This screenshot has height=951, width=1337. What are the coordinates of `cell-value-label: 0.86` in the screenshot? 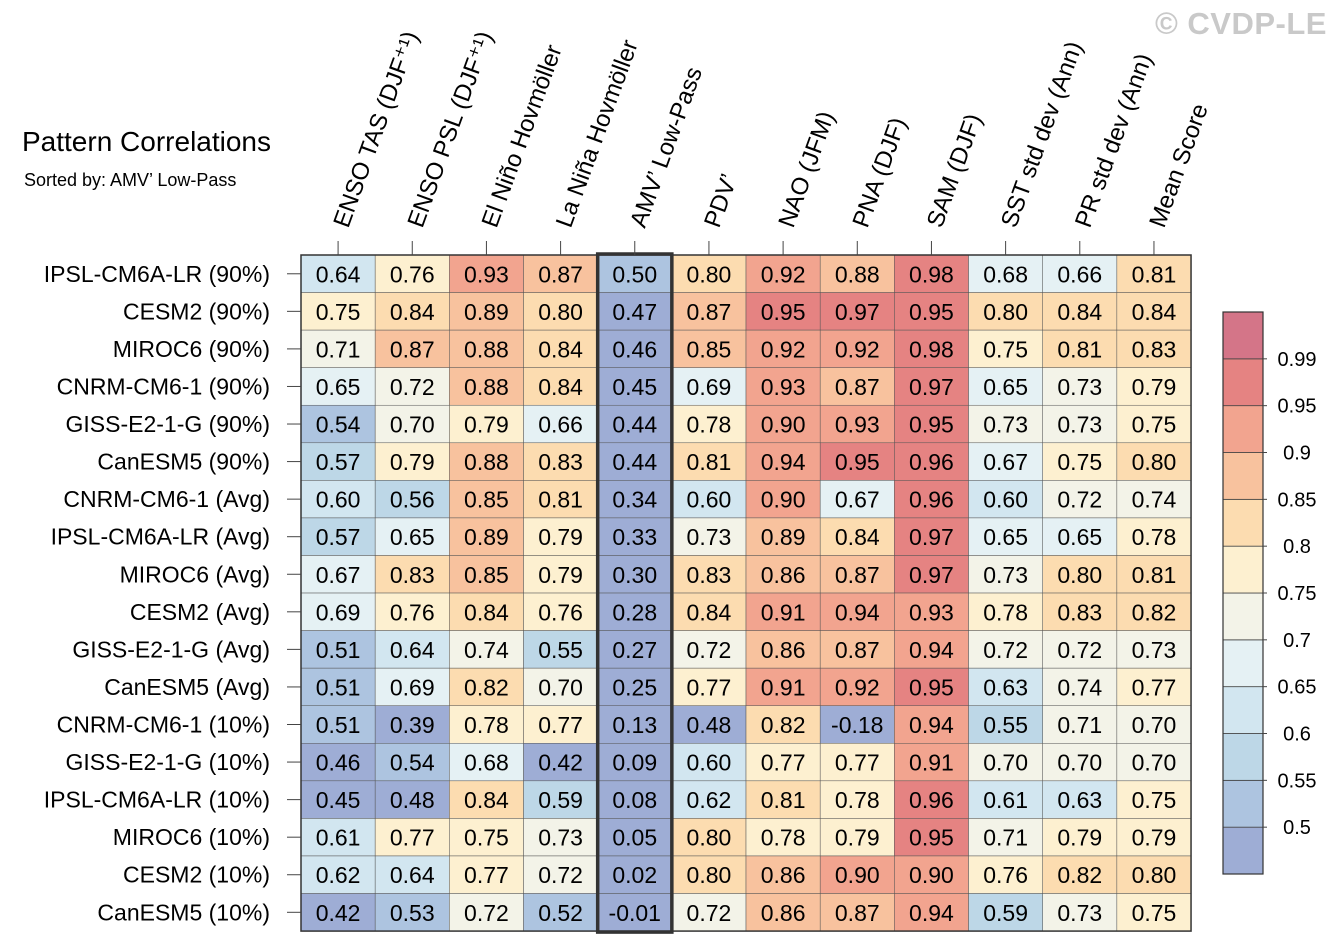 It's located at (783, 575).